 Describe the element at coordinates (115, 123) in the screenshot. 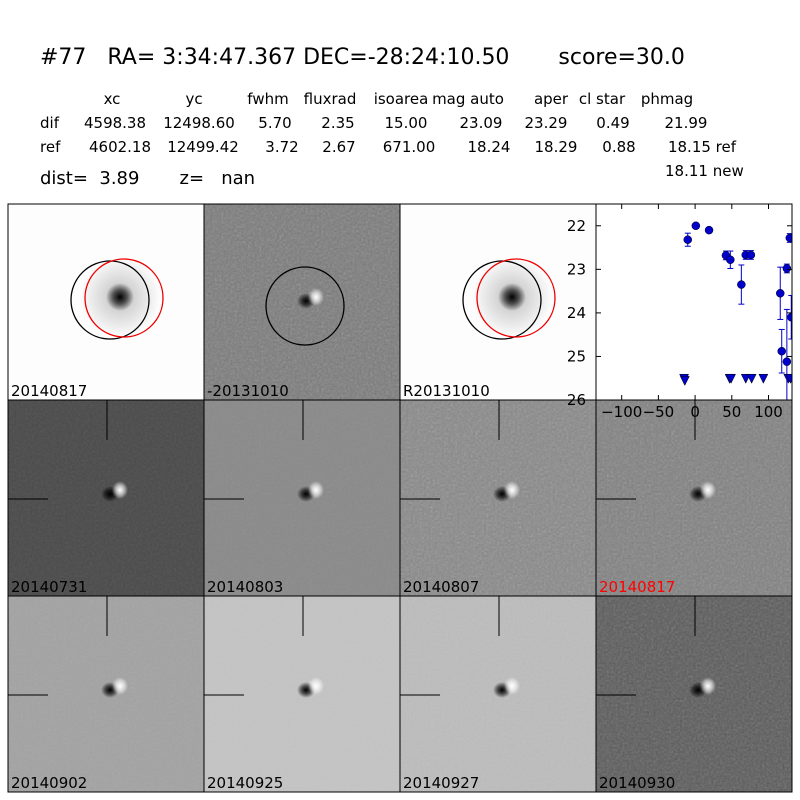

I see `cell: 4598.38` at that location.